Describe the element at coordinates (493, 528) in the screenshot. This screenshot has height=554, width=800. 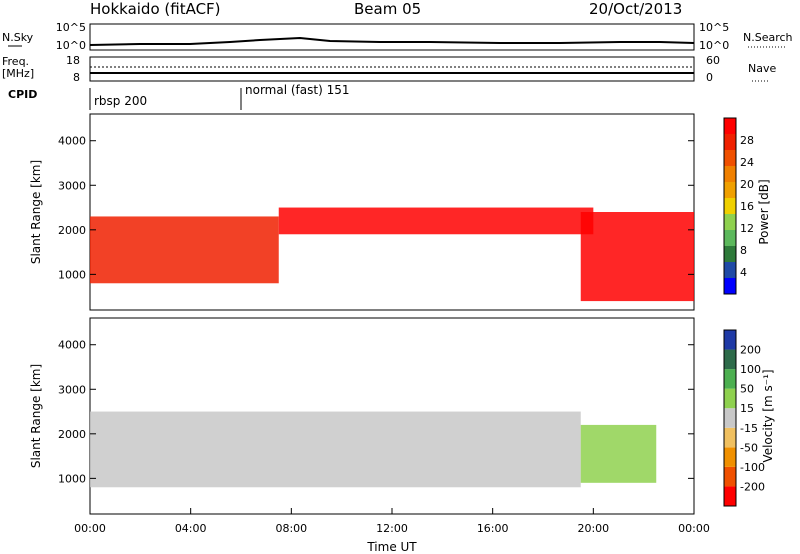
I see `xtick-label-4: 16:00` at that location.